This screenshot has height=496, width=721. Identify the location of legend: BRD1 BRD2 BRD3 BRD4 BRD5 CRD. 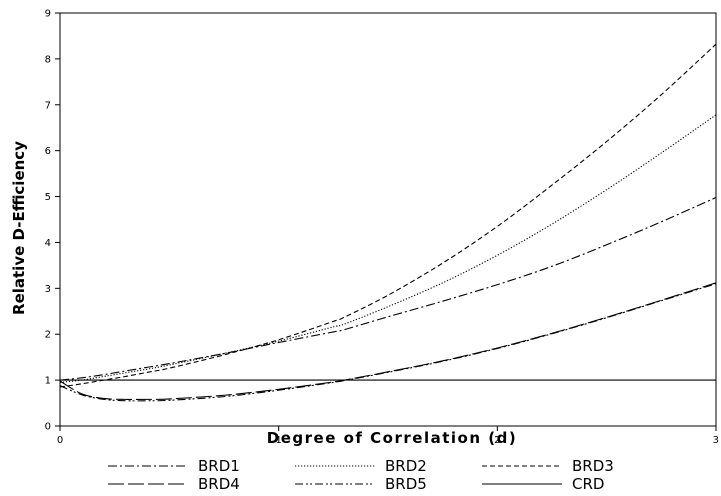
(361, 475).